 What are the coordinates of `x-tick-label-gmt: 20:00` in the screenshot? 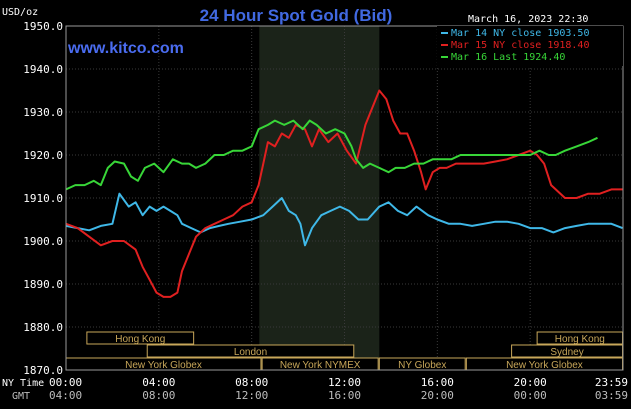 It's located at (437, 395).